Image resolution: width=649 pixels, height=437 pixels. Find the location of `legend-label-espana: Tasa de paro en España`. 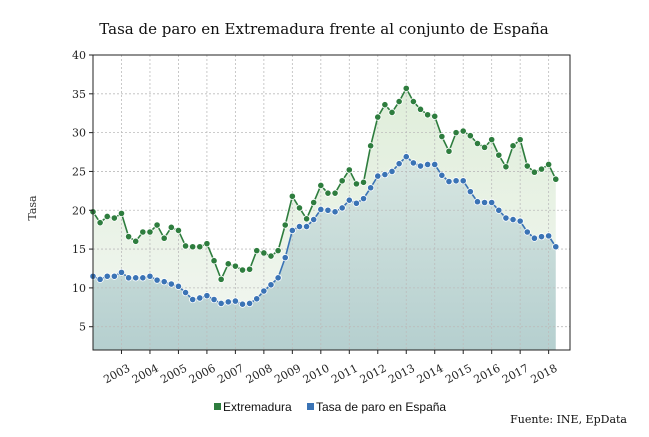

legend-label-espana: Tasa de paro en España is located at coordinates (381, 407).